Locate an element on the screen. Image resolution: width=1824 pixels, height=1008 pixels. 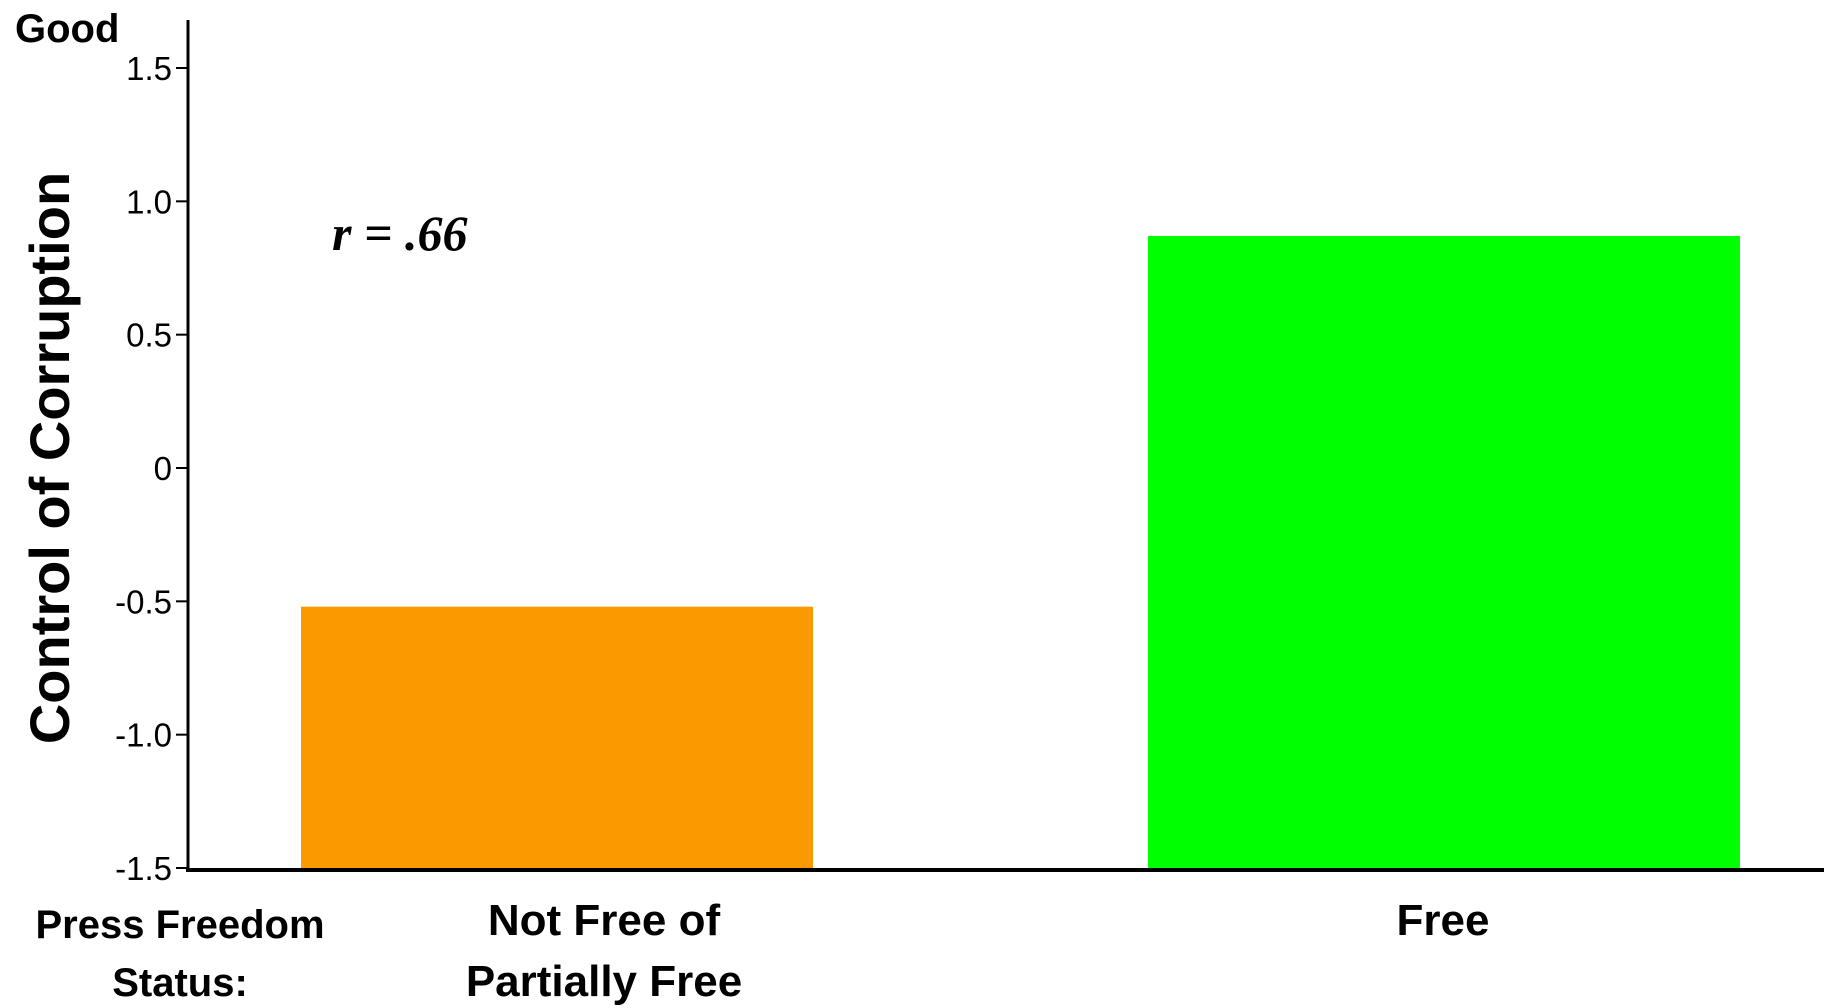
y-tick-label: 0 is located at coordinates (163, 468).